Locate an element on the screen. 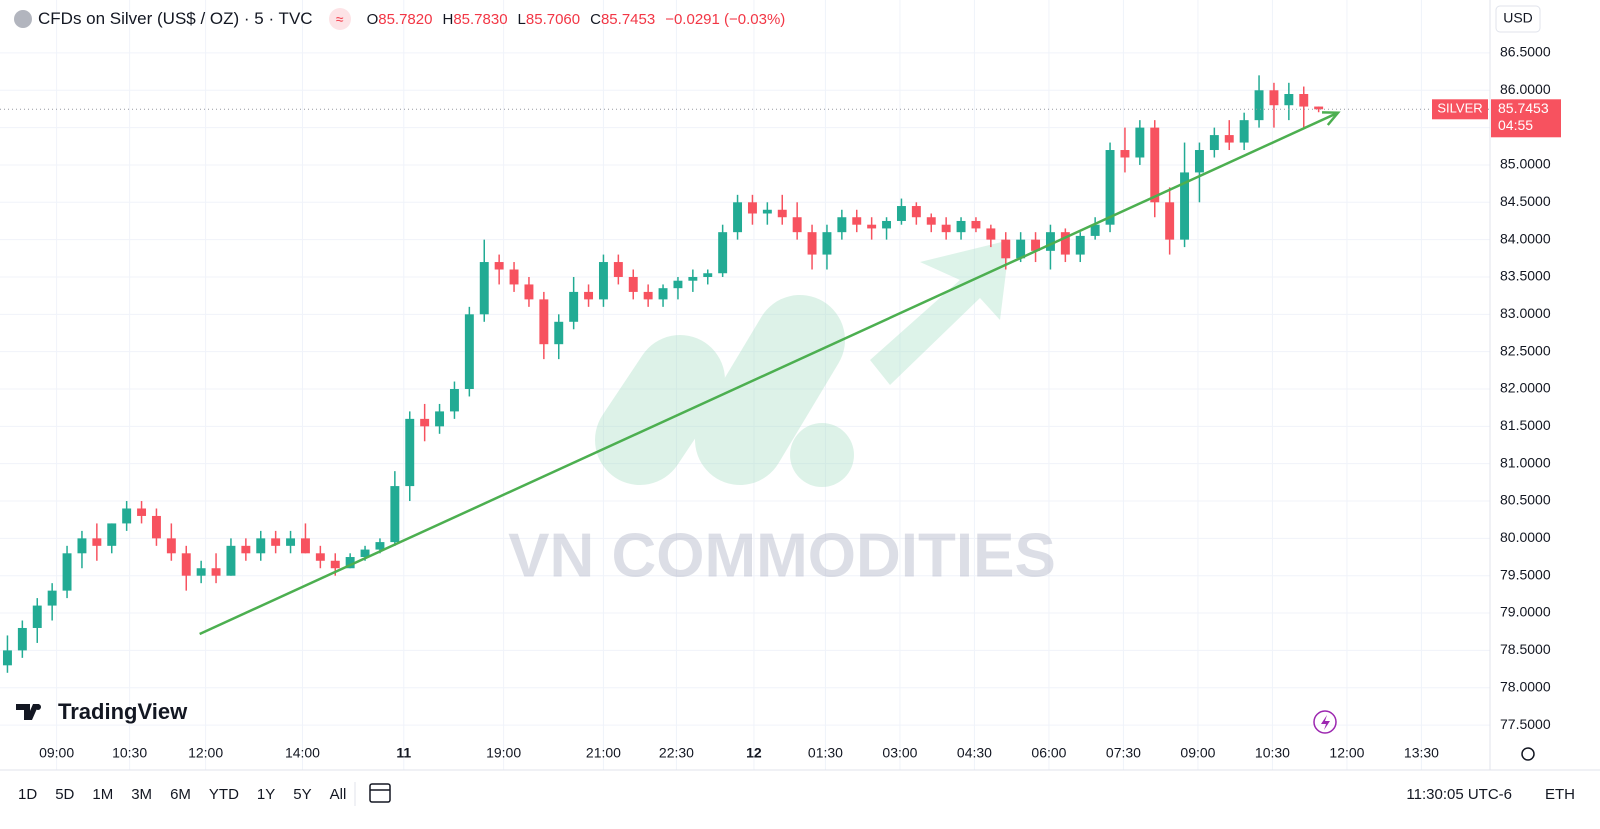 Image resolution: width=1600 pixels, height=829 pixels. calendar-icon is located at coordinates (380, 793).